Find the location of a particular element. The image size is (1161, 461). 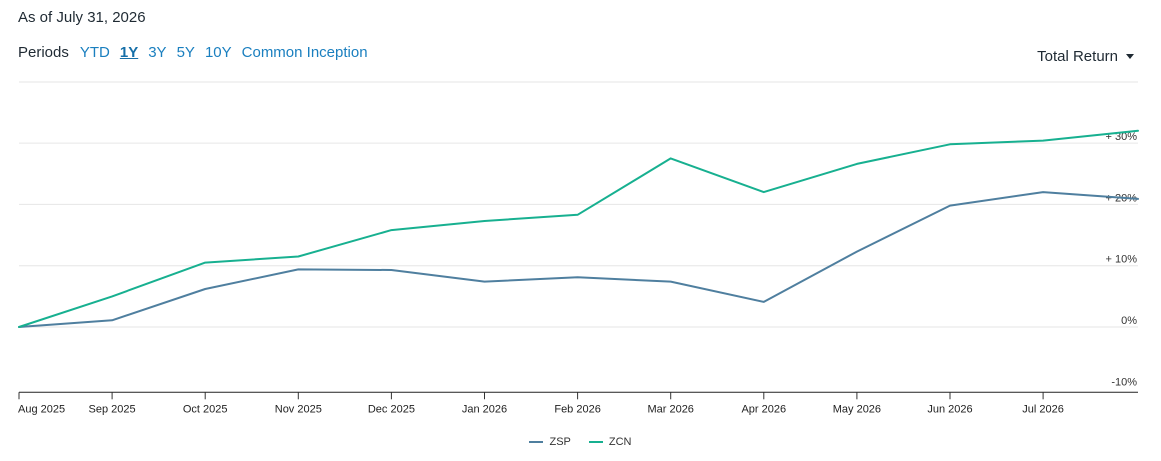

x-tick-label: Apr 2026 is located at coordinates (763, 409).